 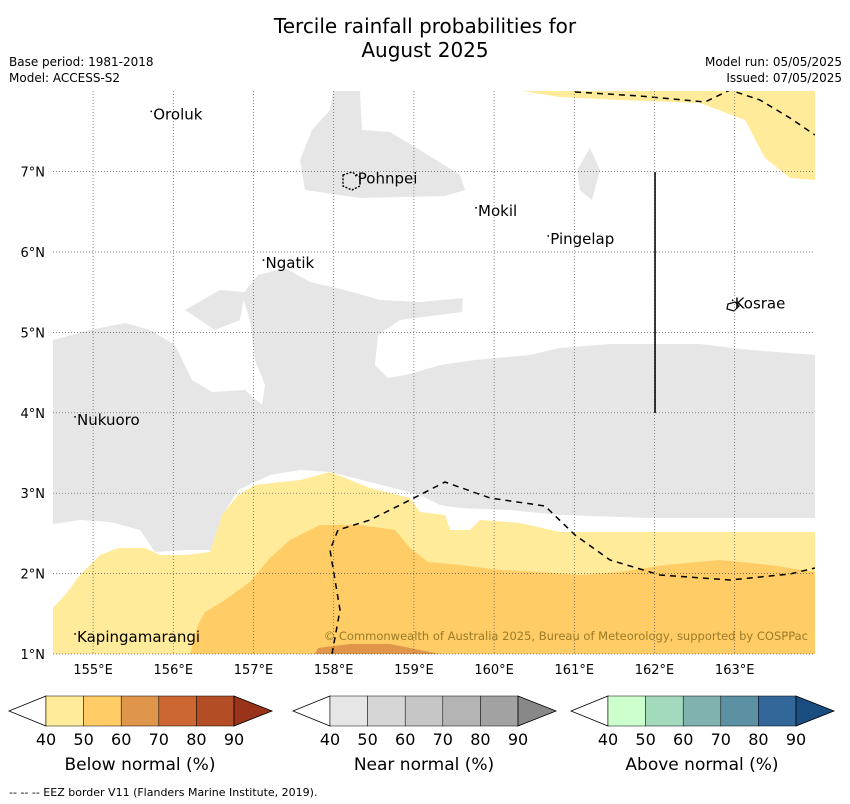 What do you see at coordinates (588, 174) in the screenshot?
I see `near-normal-region-small` at bounding box center [588, 174].